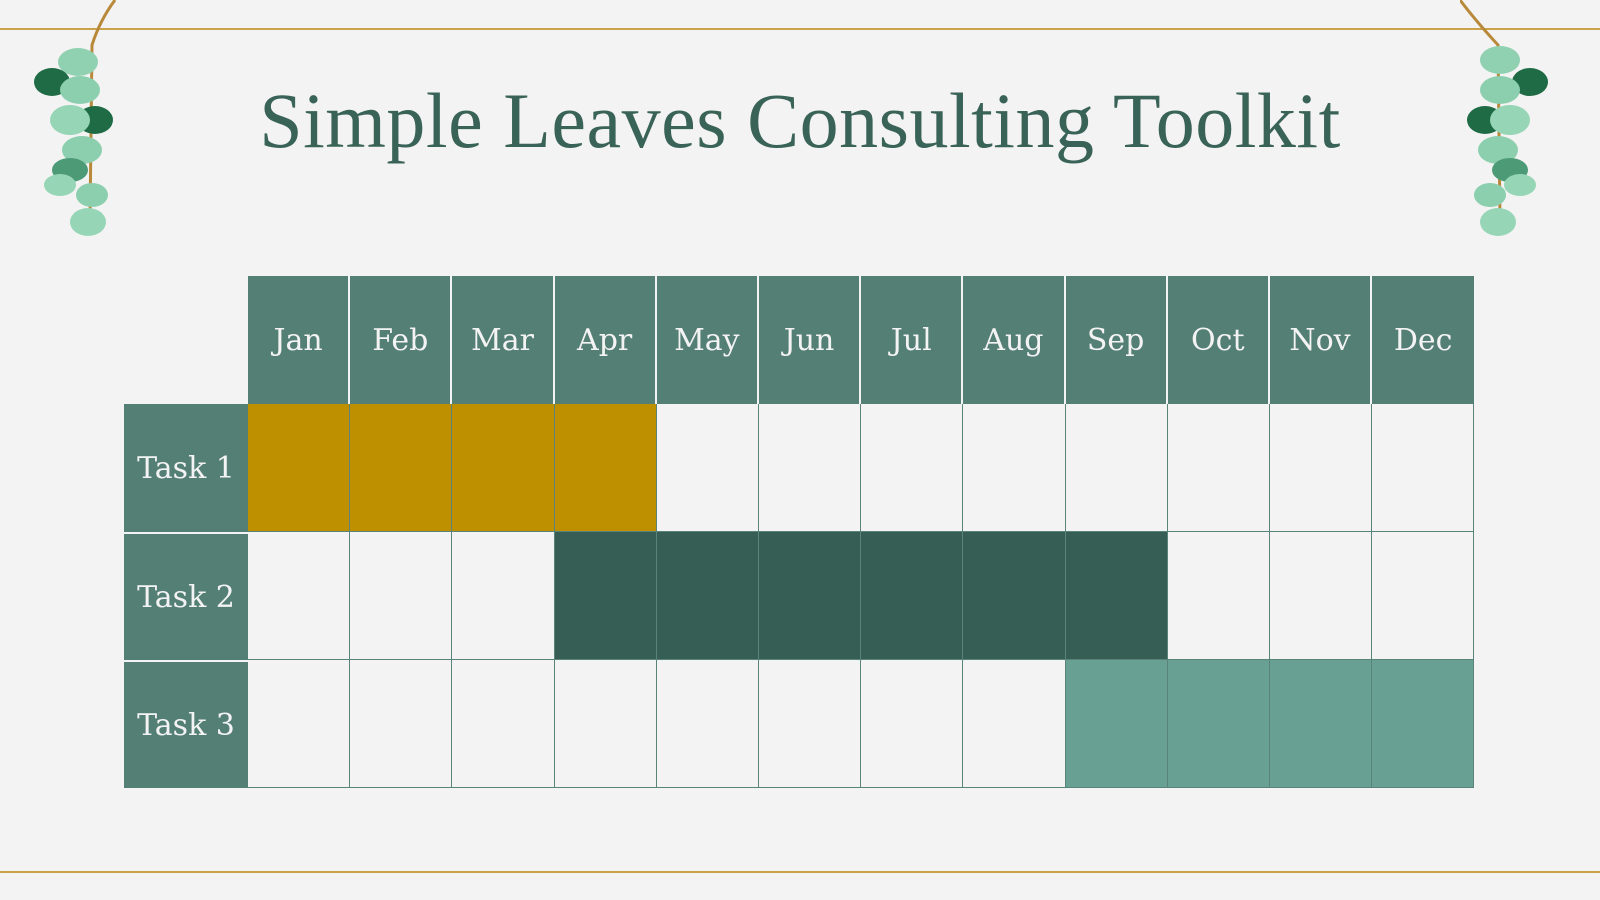 This screenshot has height=900, width=1600. I want to click on month-header: Feb, so click(401, 340).